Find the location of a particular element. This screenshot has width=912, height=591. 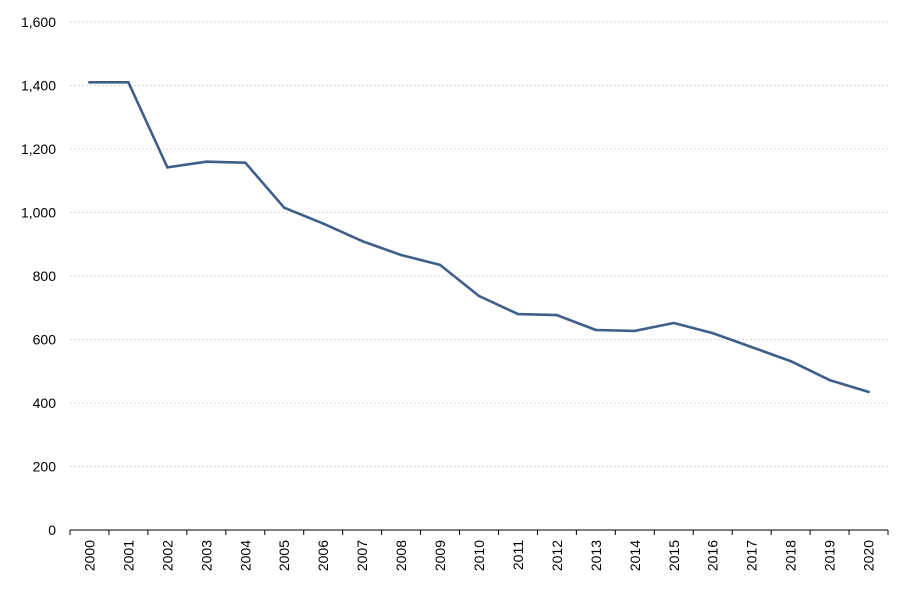

x-tick-label: 2019 is located at coordinates (830, 555).